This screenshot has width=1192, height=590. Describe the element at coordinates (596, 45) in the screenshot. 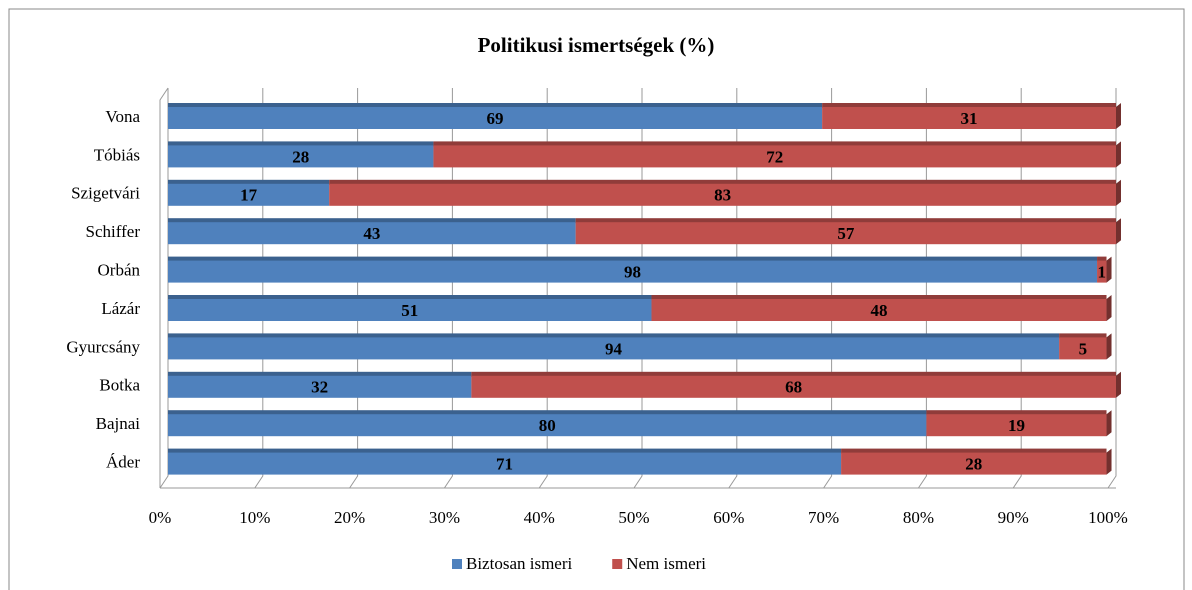

I see `chart-title: Politikusi ismertségek (%)` at that location.